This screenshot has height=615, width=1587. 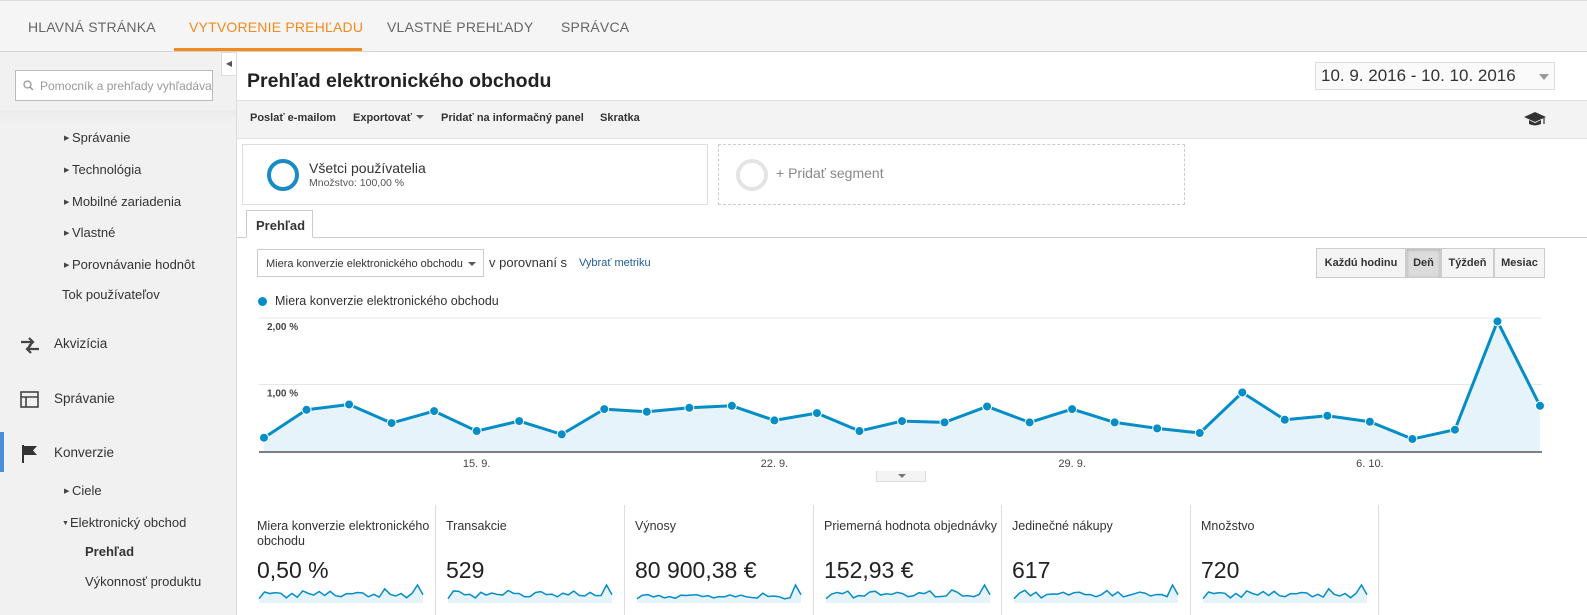 I want to click on scorecard-label: Priemerná hodnota objednávky, so click(x=911, y=526).